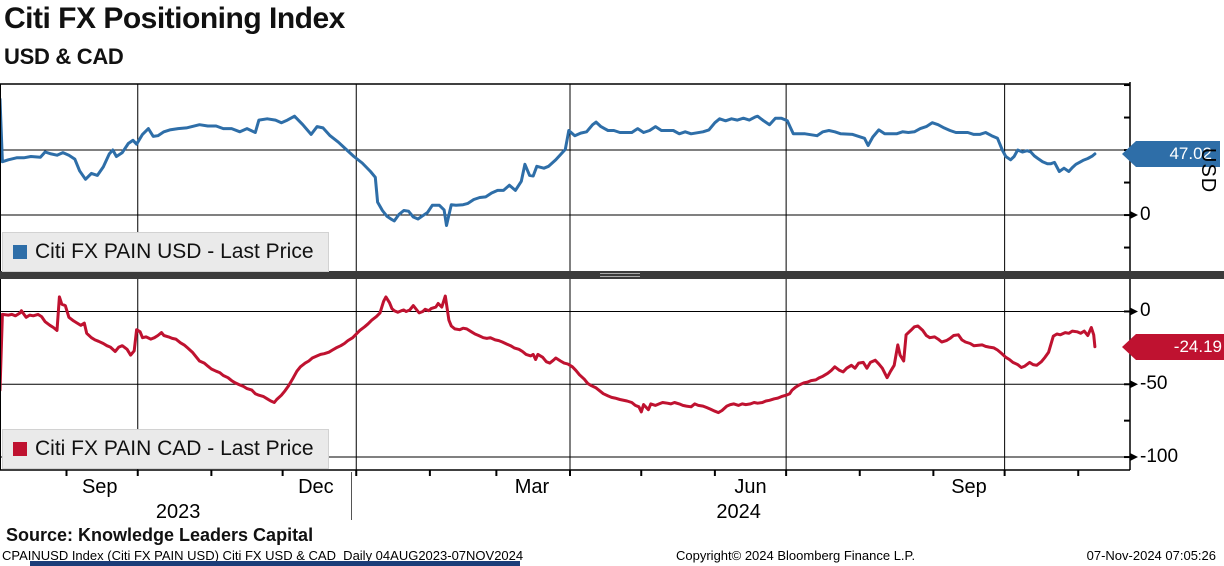 This screenshot has height=566, width=1224. What do you see at coordinates (1145, 215) in the screenshot?
I see `usd-ytick-0: 0` at bounding box center [1145, 215].